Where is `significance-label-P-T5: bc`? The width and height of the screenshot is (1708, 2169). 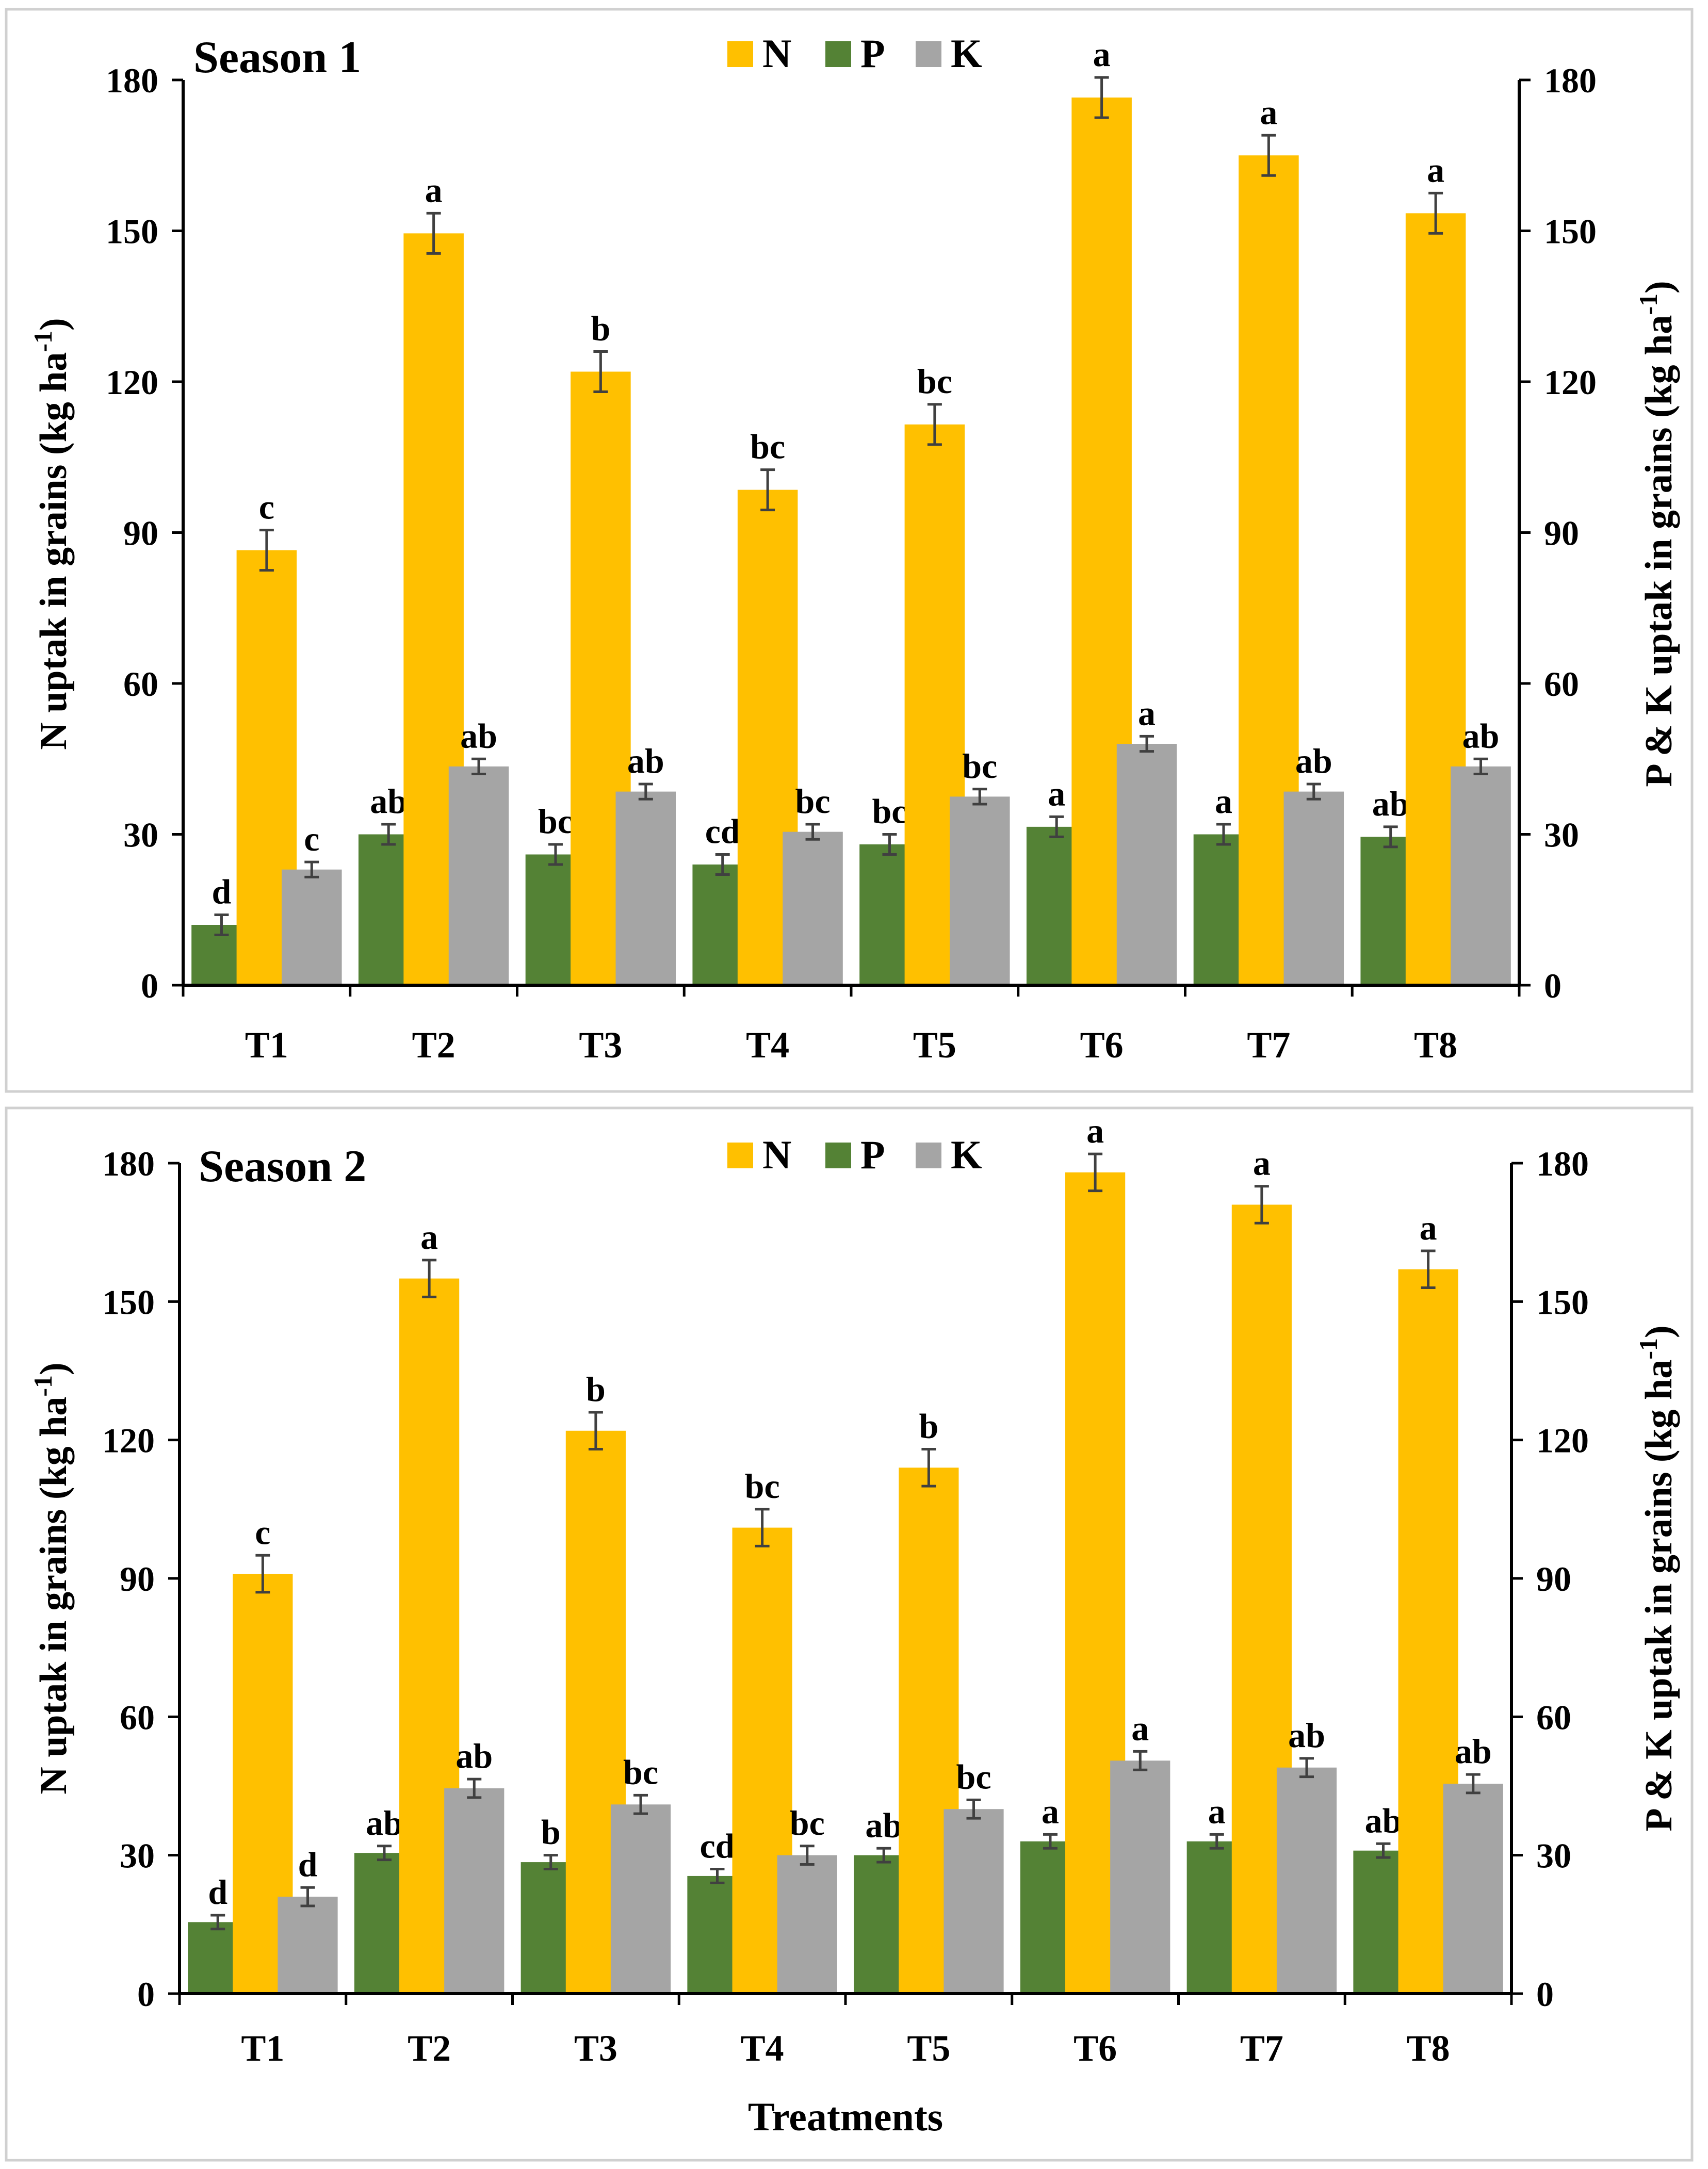 significance-label-P-T5: bc is located at coordinates (889, 811).